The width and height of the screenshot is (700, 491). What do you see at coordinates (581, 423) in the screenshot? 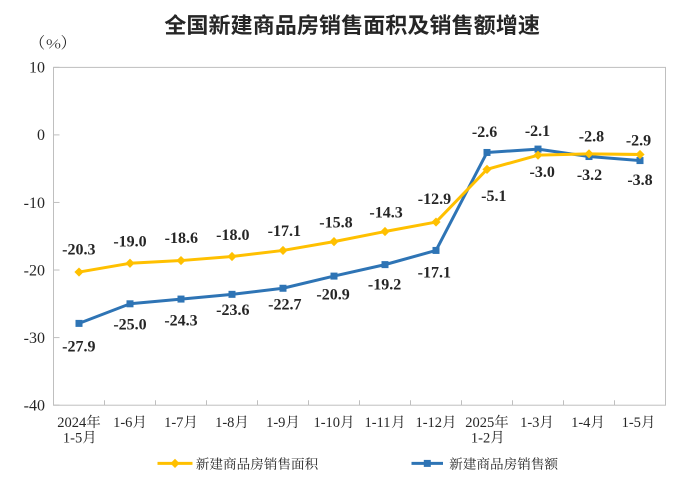
I see `svg-text: 1-4` at bounding box center [581, 423].